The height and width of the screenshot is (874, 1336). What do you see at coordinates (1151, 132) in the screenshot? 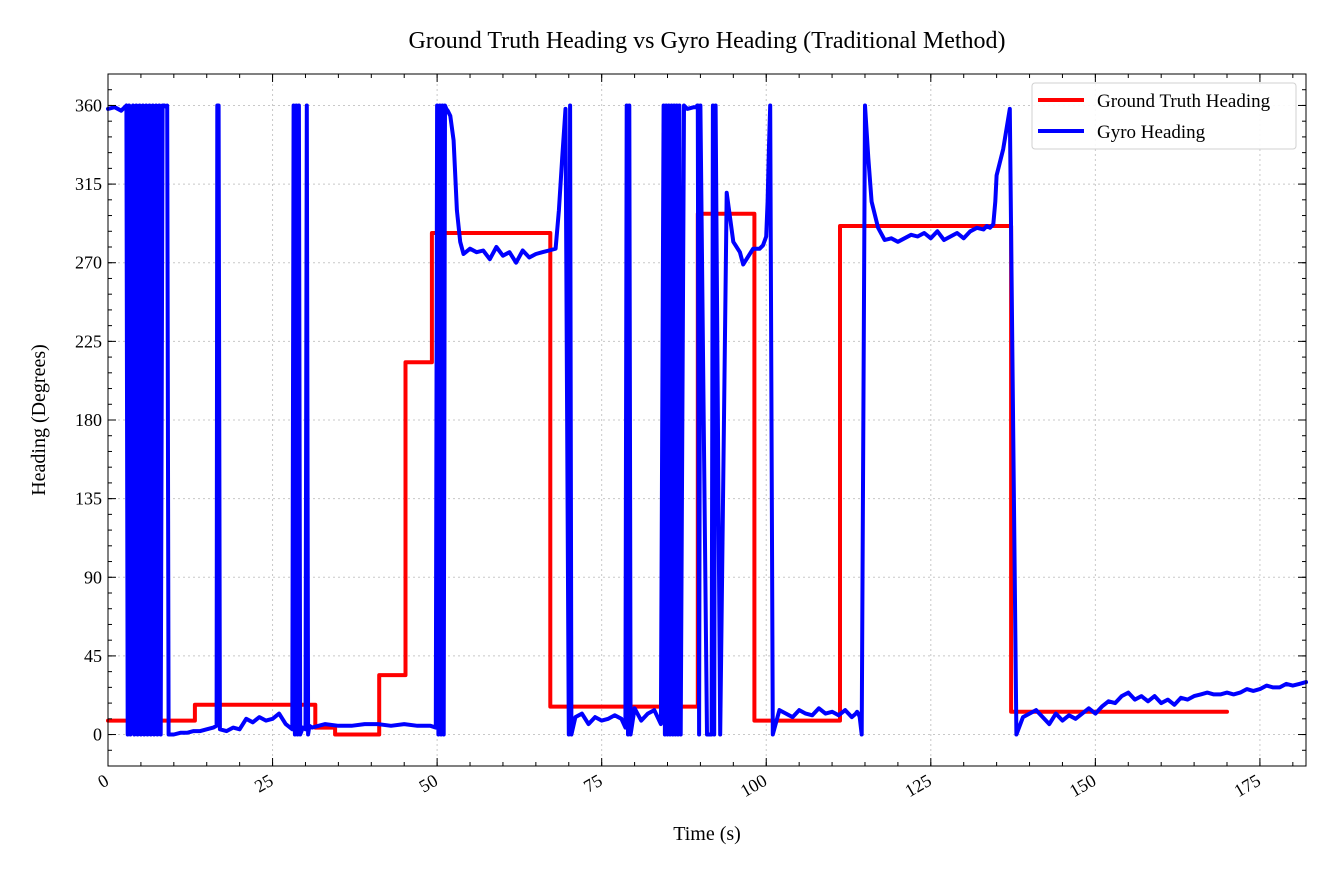
I see `legend-label-gyro: Gyro Heading` at bounding box center [1151, 132].